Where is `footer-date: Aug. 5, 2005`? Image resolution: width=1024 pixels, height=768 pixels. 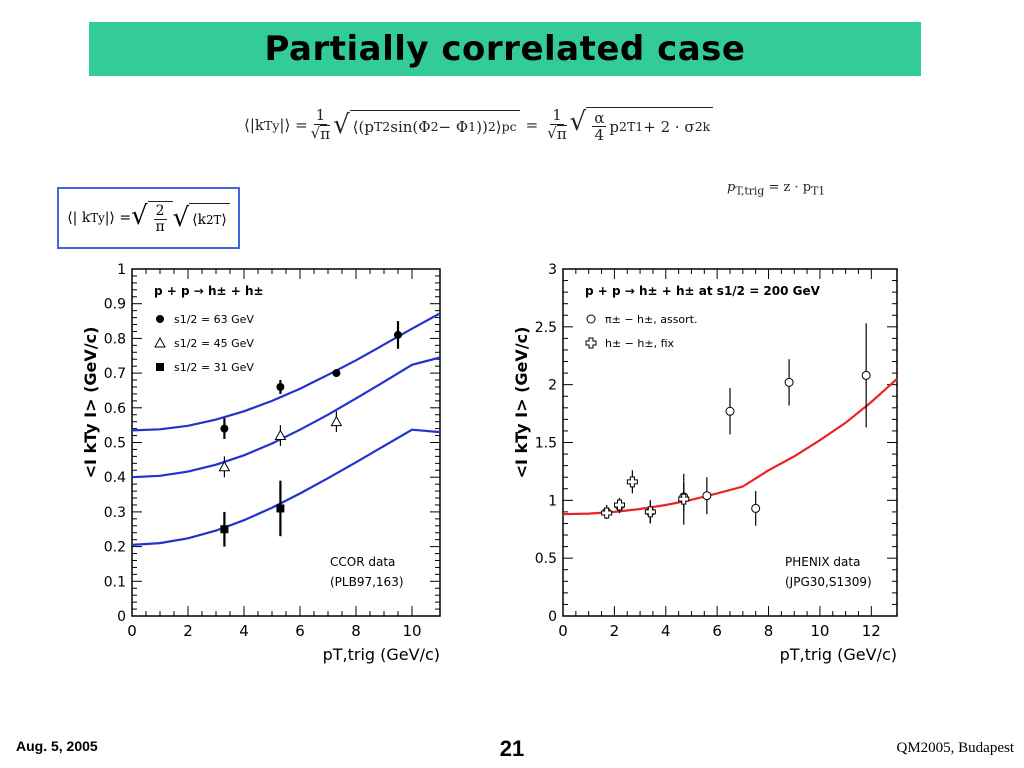 footer-date: Aug. 5, 2005 is located at coordinates (57, 746).